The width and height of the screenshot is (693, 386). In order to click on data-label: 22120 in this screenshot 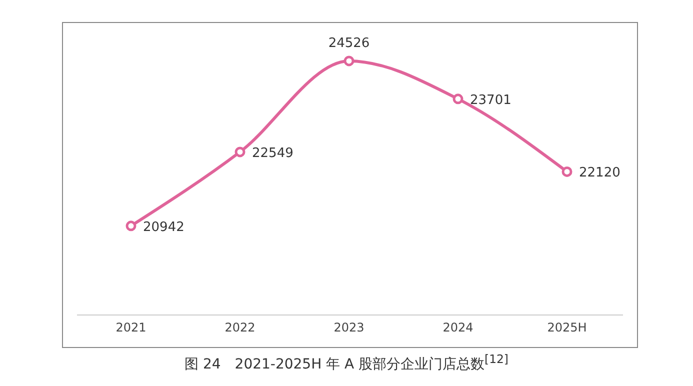, I will do `click(599, 173)`.